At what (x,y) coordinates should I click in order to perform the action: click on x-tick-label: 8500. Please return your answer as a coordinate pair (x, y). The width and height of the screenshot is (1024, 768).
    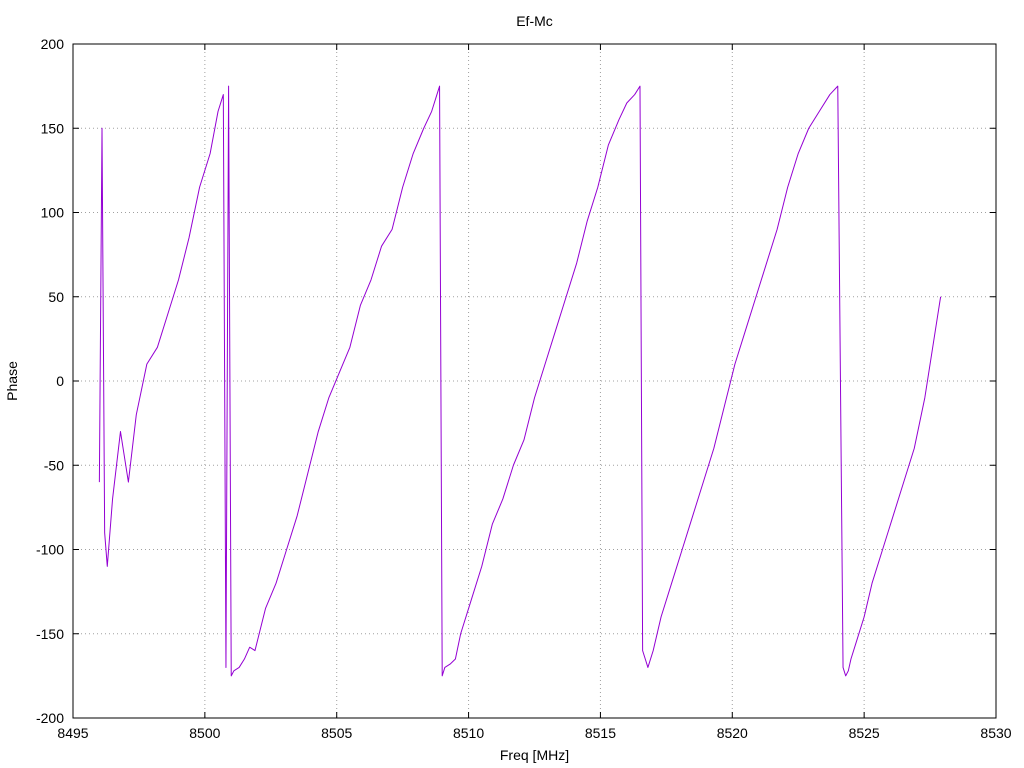
    Looking at the image, I should click on (204, 733).